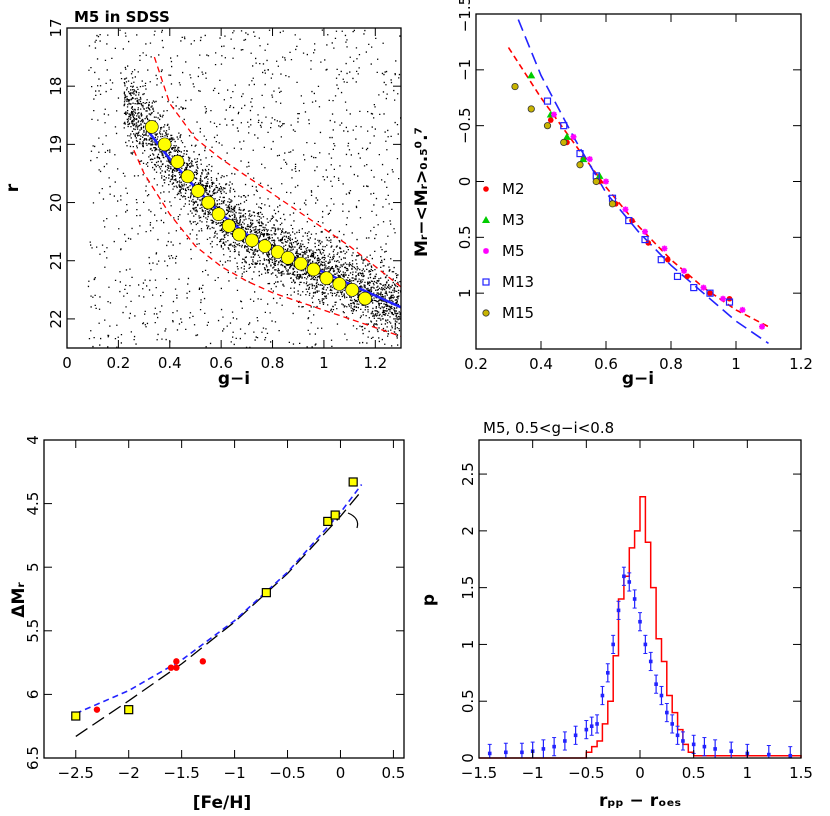 The height and width of the screenshot is (816, 830). Describe the element at coordinates (638, 200) in the screenshot. I see `cluster-points` at that location.